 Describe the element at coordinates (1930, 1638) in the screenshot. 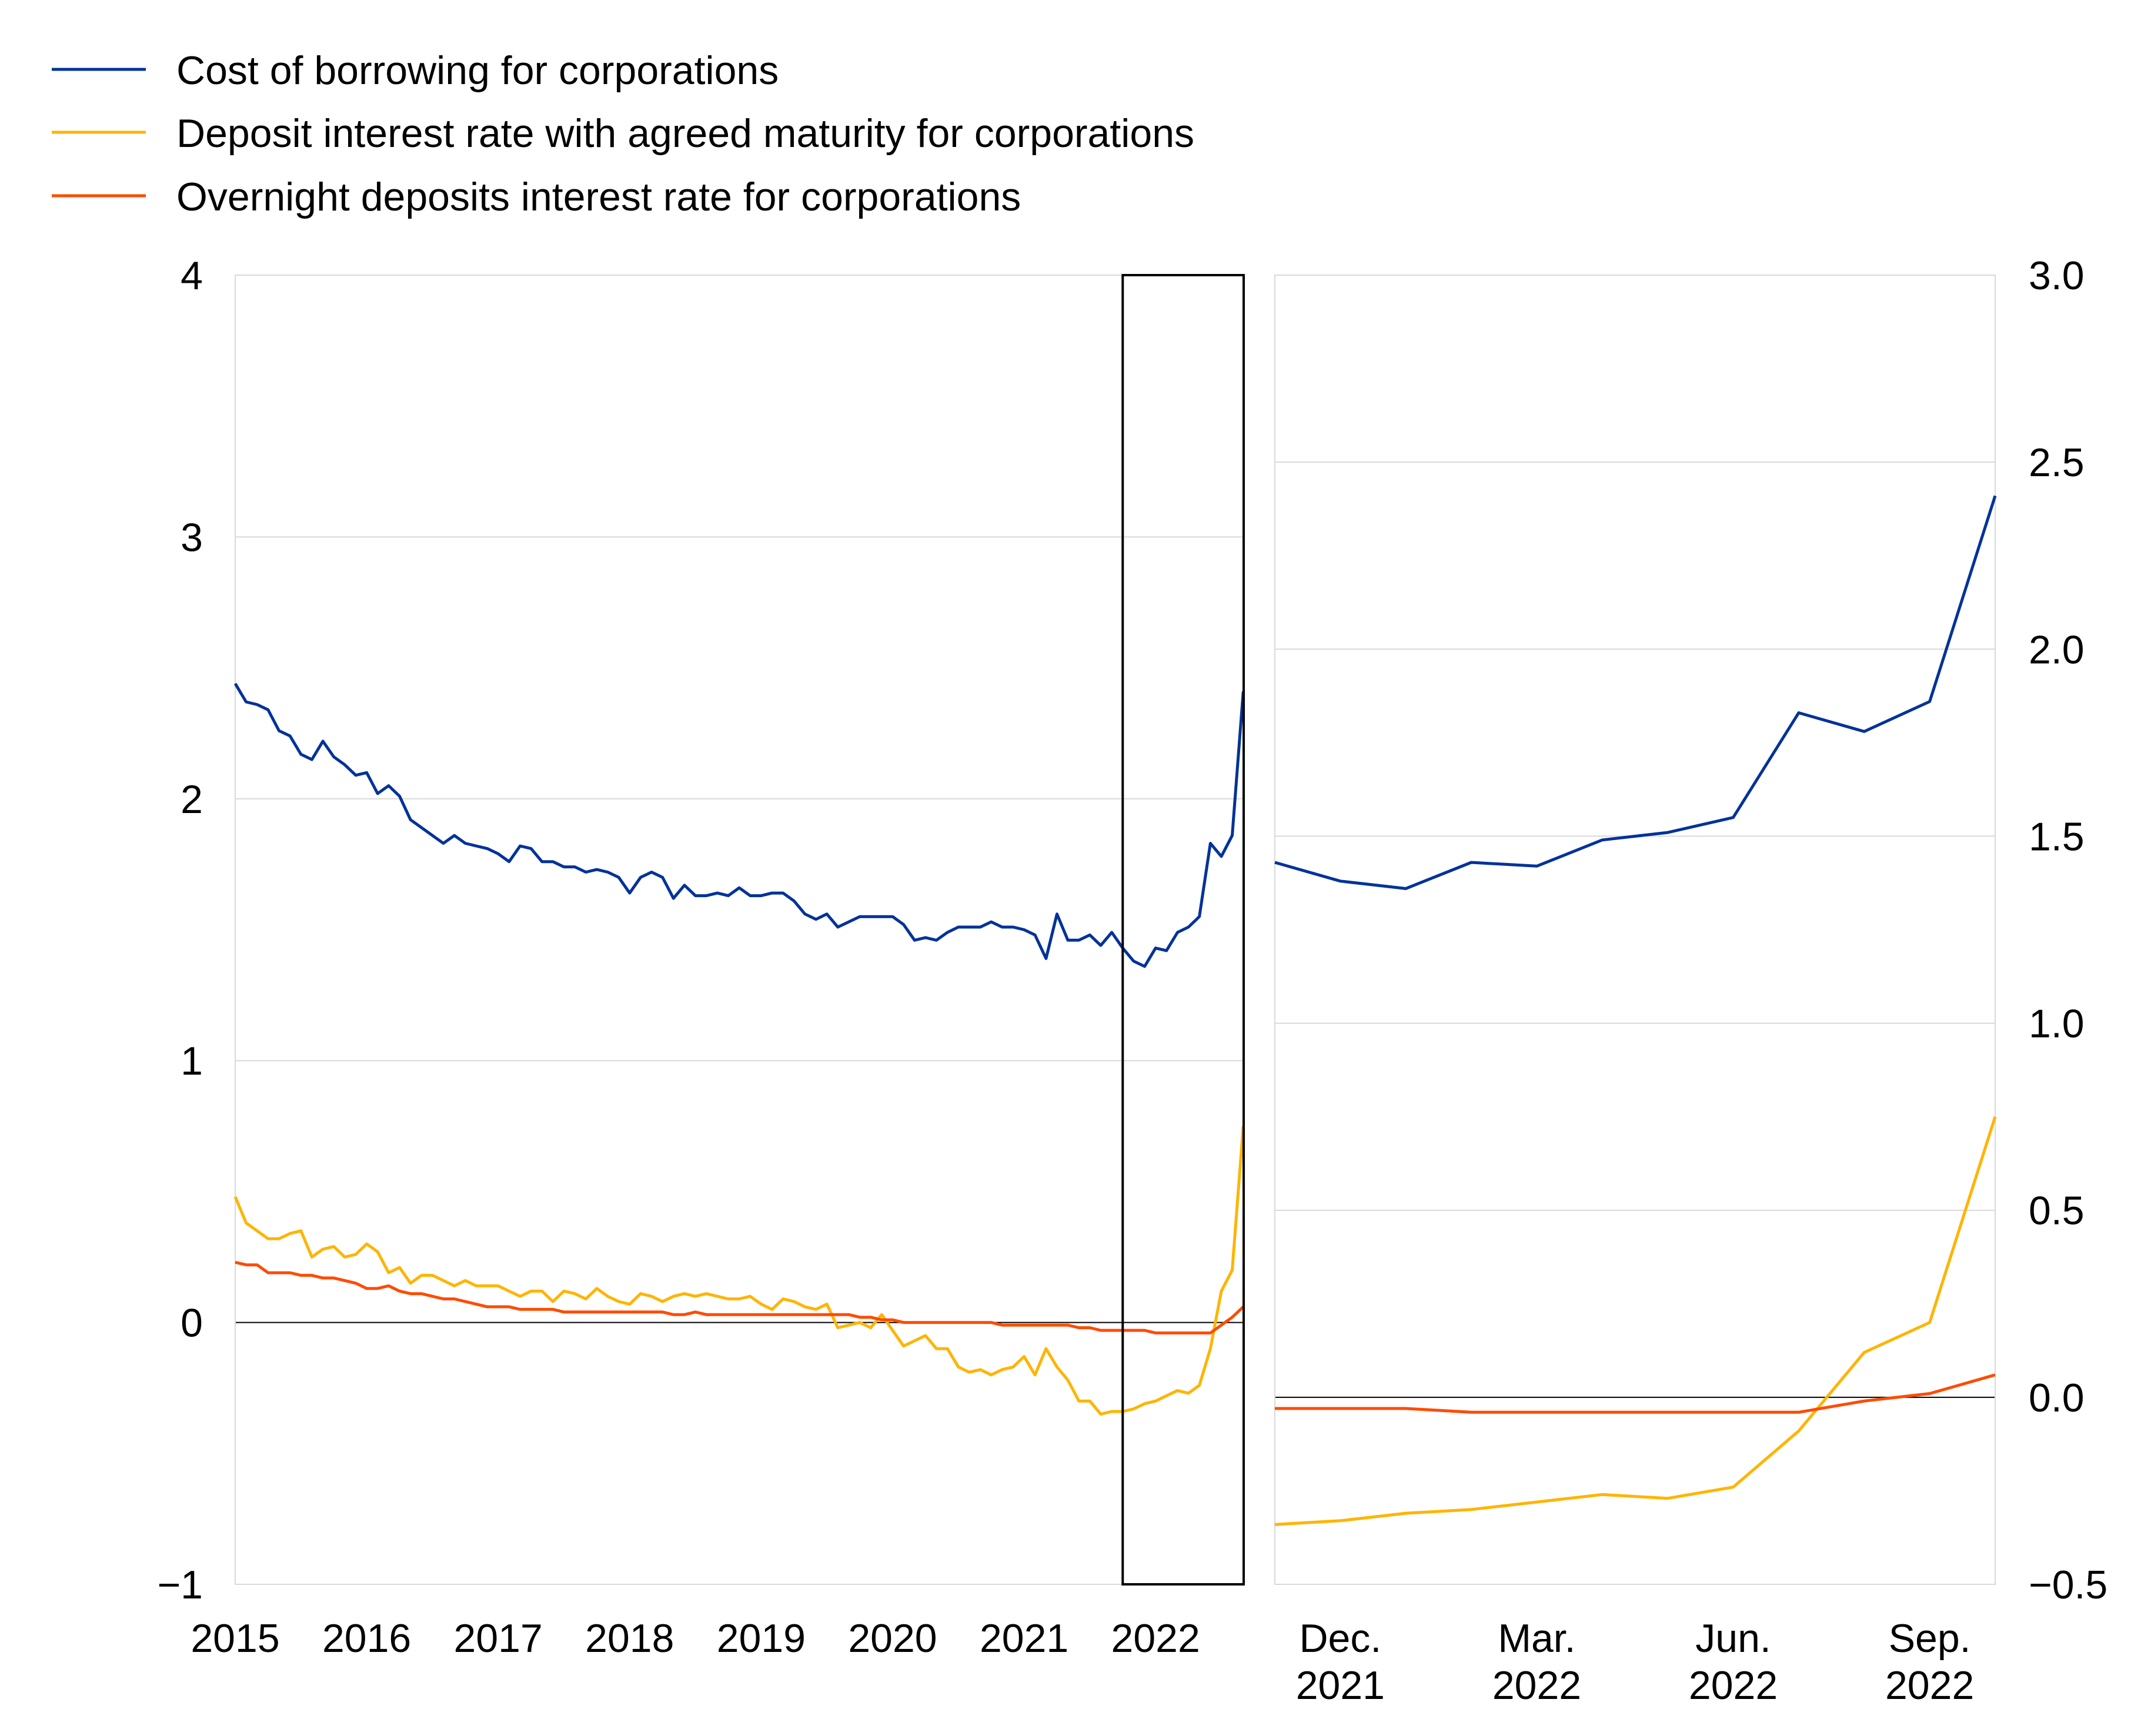

I see `right-x-tick-label-month: Sep.` at that location.